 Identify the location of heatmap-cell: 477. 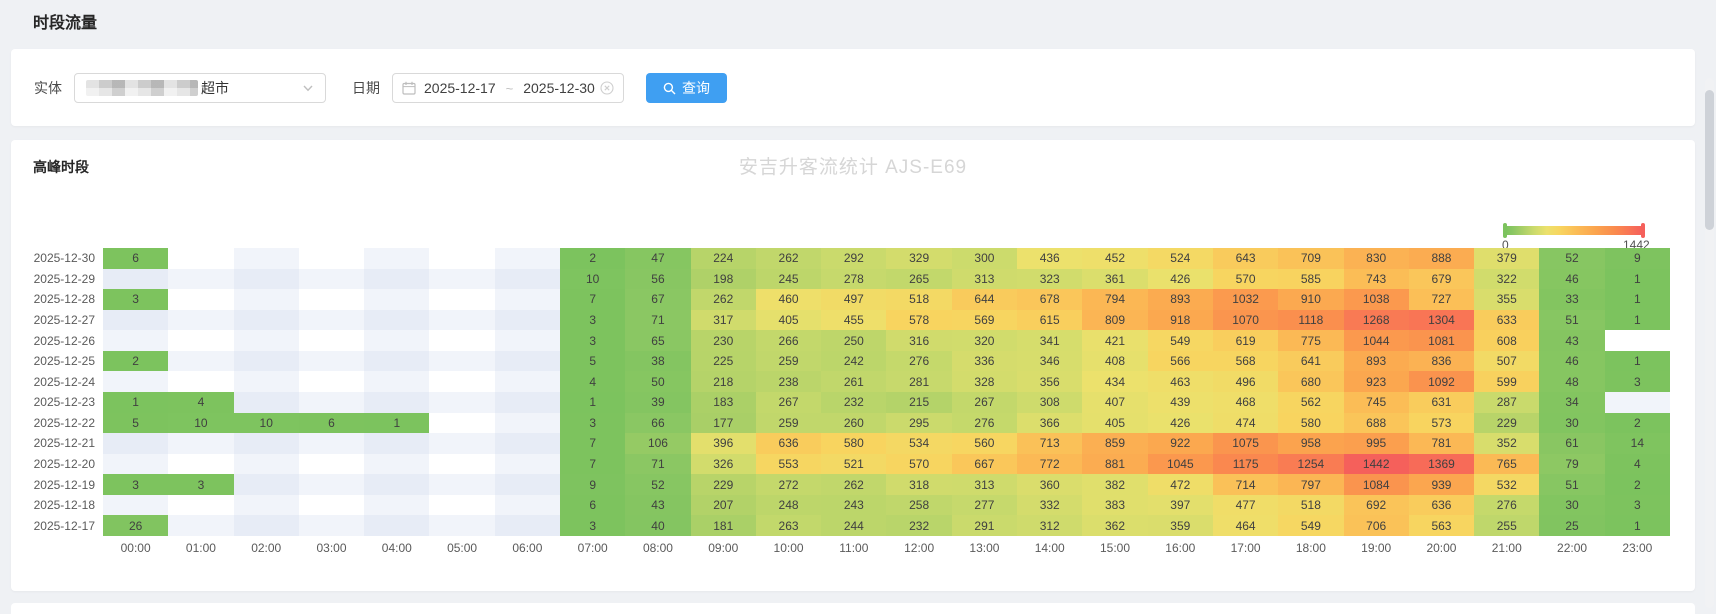
(1245, 505).